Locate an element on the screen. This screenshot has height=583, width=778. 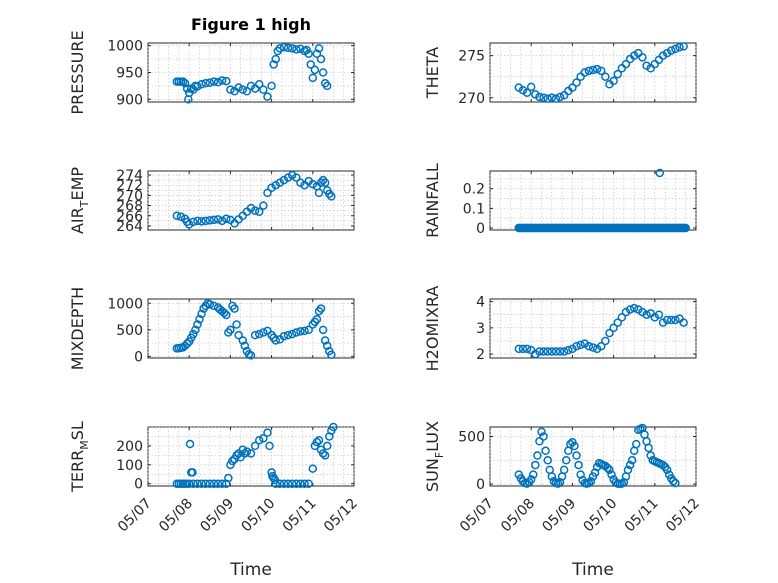
subplot-pressure: 900 950 1000 PRESSURE is located at coordinates (211, 72).